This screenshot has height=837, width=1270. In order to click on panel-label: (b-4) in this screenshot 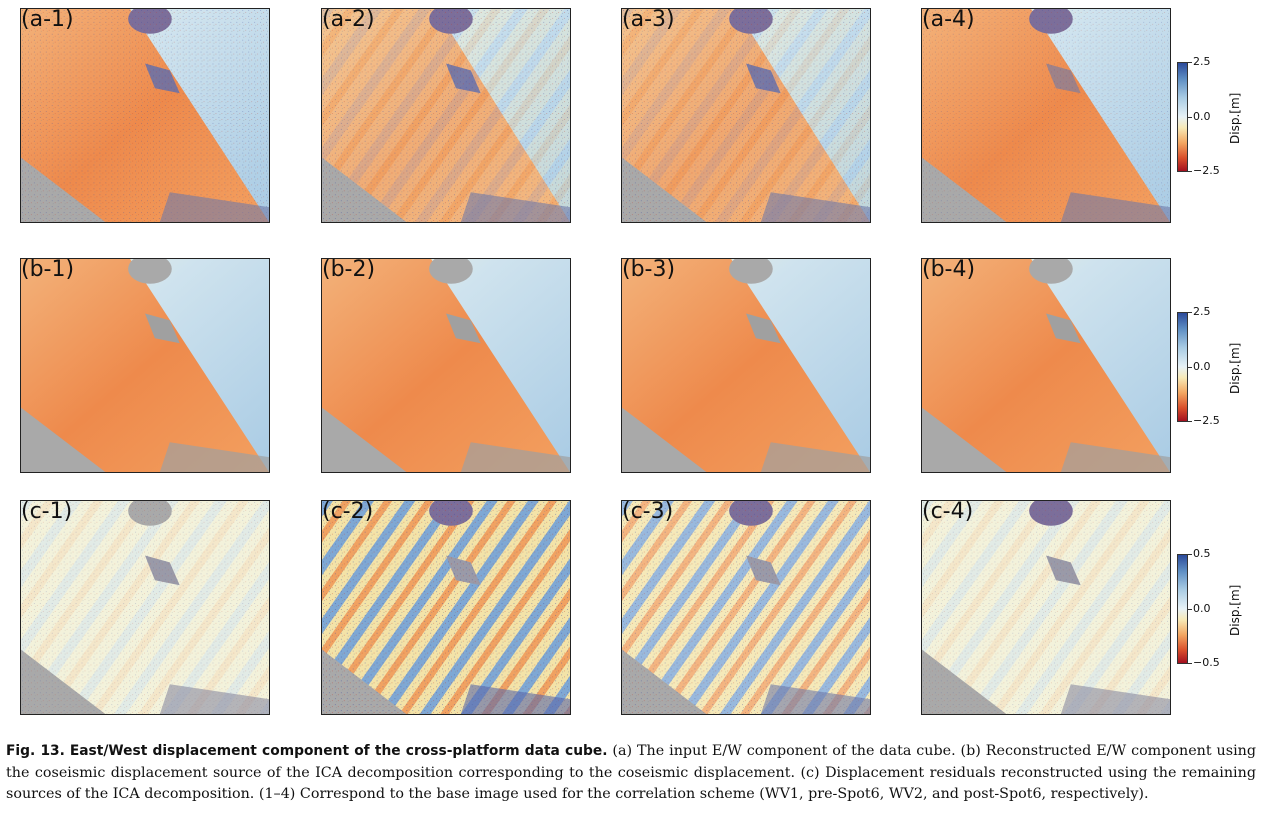, I will do `click(949, 270)`.